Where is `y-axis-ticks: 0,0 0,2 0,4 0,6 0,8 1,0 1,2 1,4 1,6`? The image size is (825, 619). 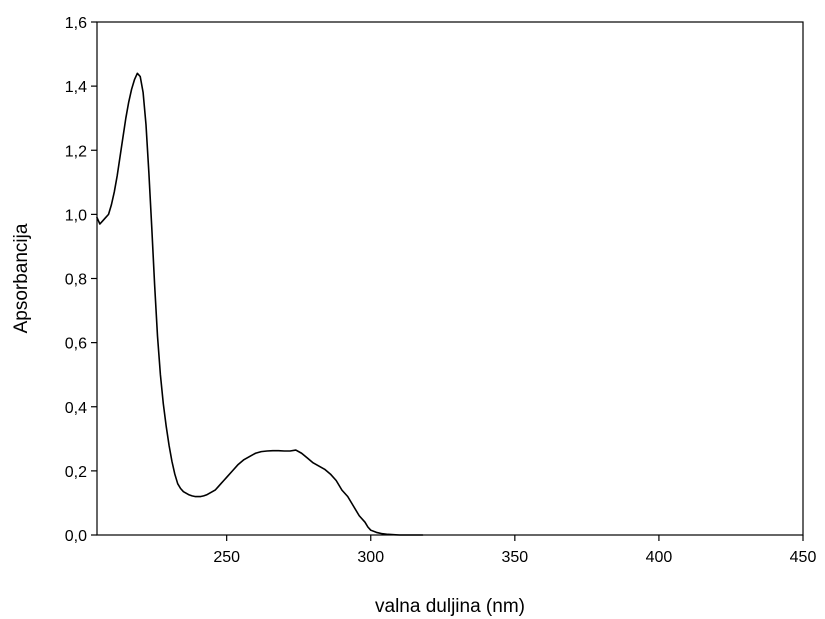 y-axis-ticks: 0,0 0,2 0,4 0,6 0,8 1,0 1,2 1,4 1,6 is located at coordinates (81, 280).